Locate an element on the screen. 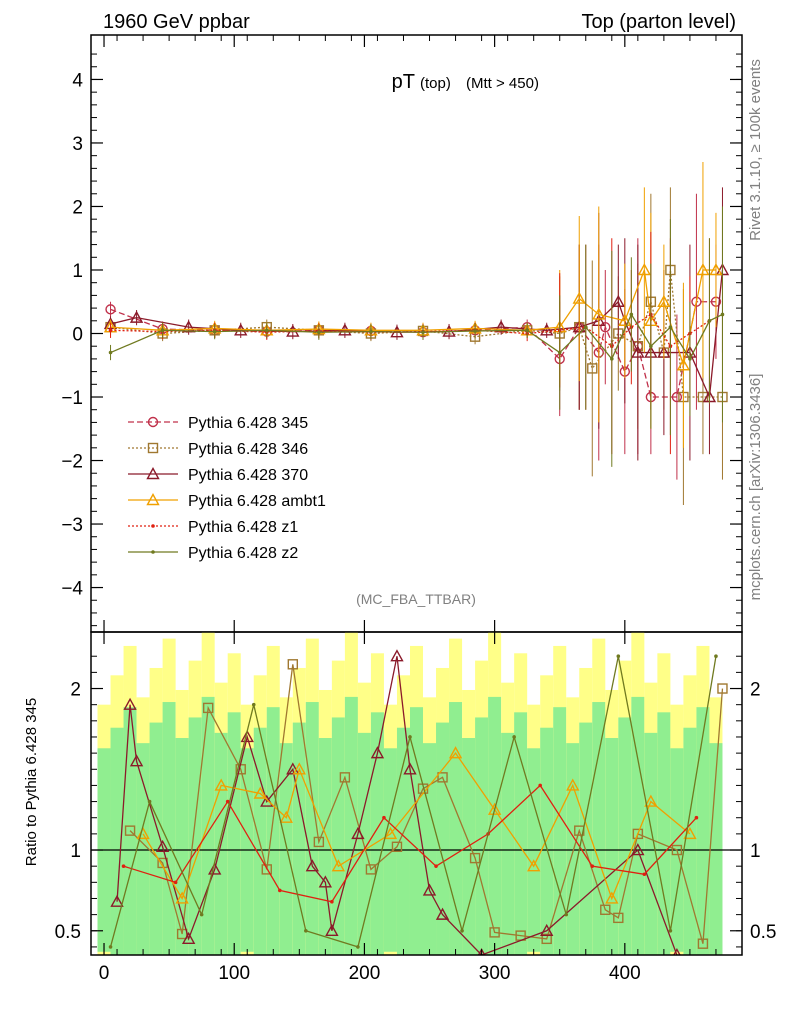  mcplots-label: mcplots.cern.ch [arXiv:1306.3436] is located at coordinates (755, 487).